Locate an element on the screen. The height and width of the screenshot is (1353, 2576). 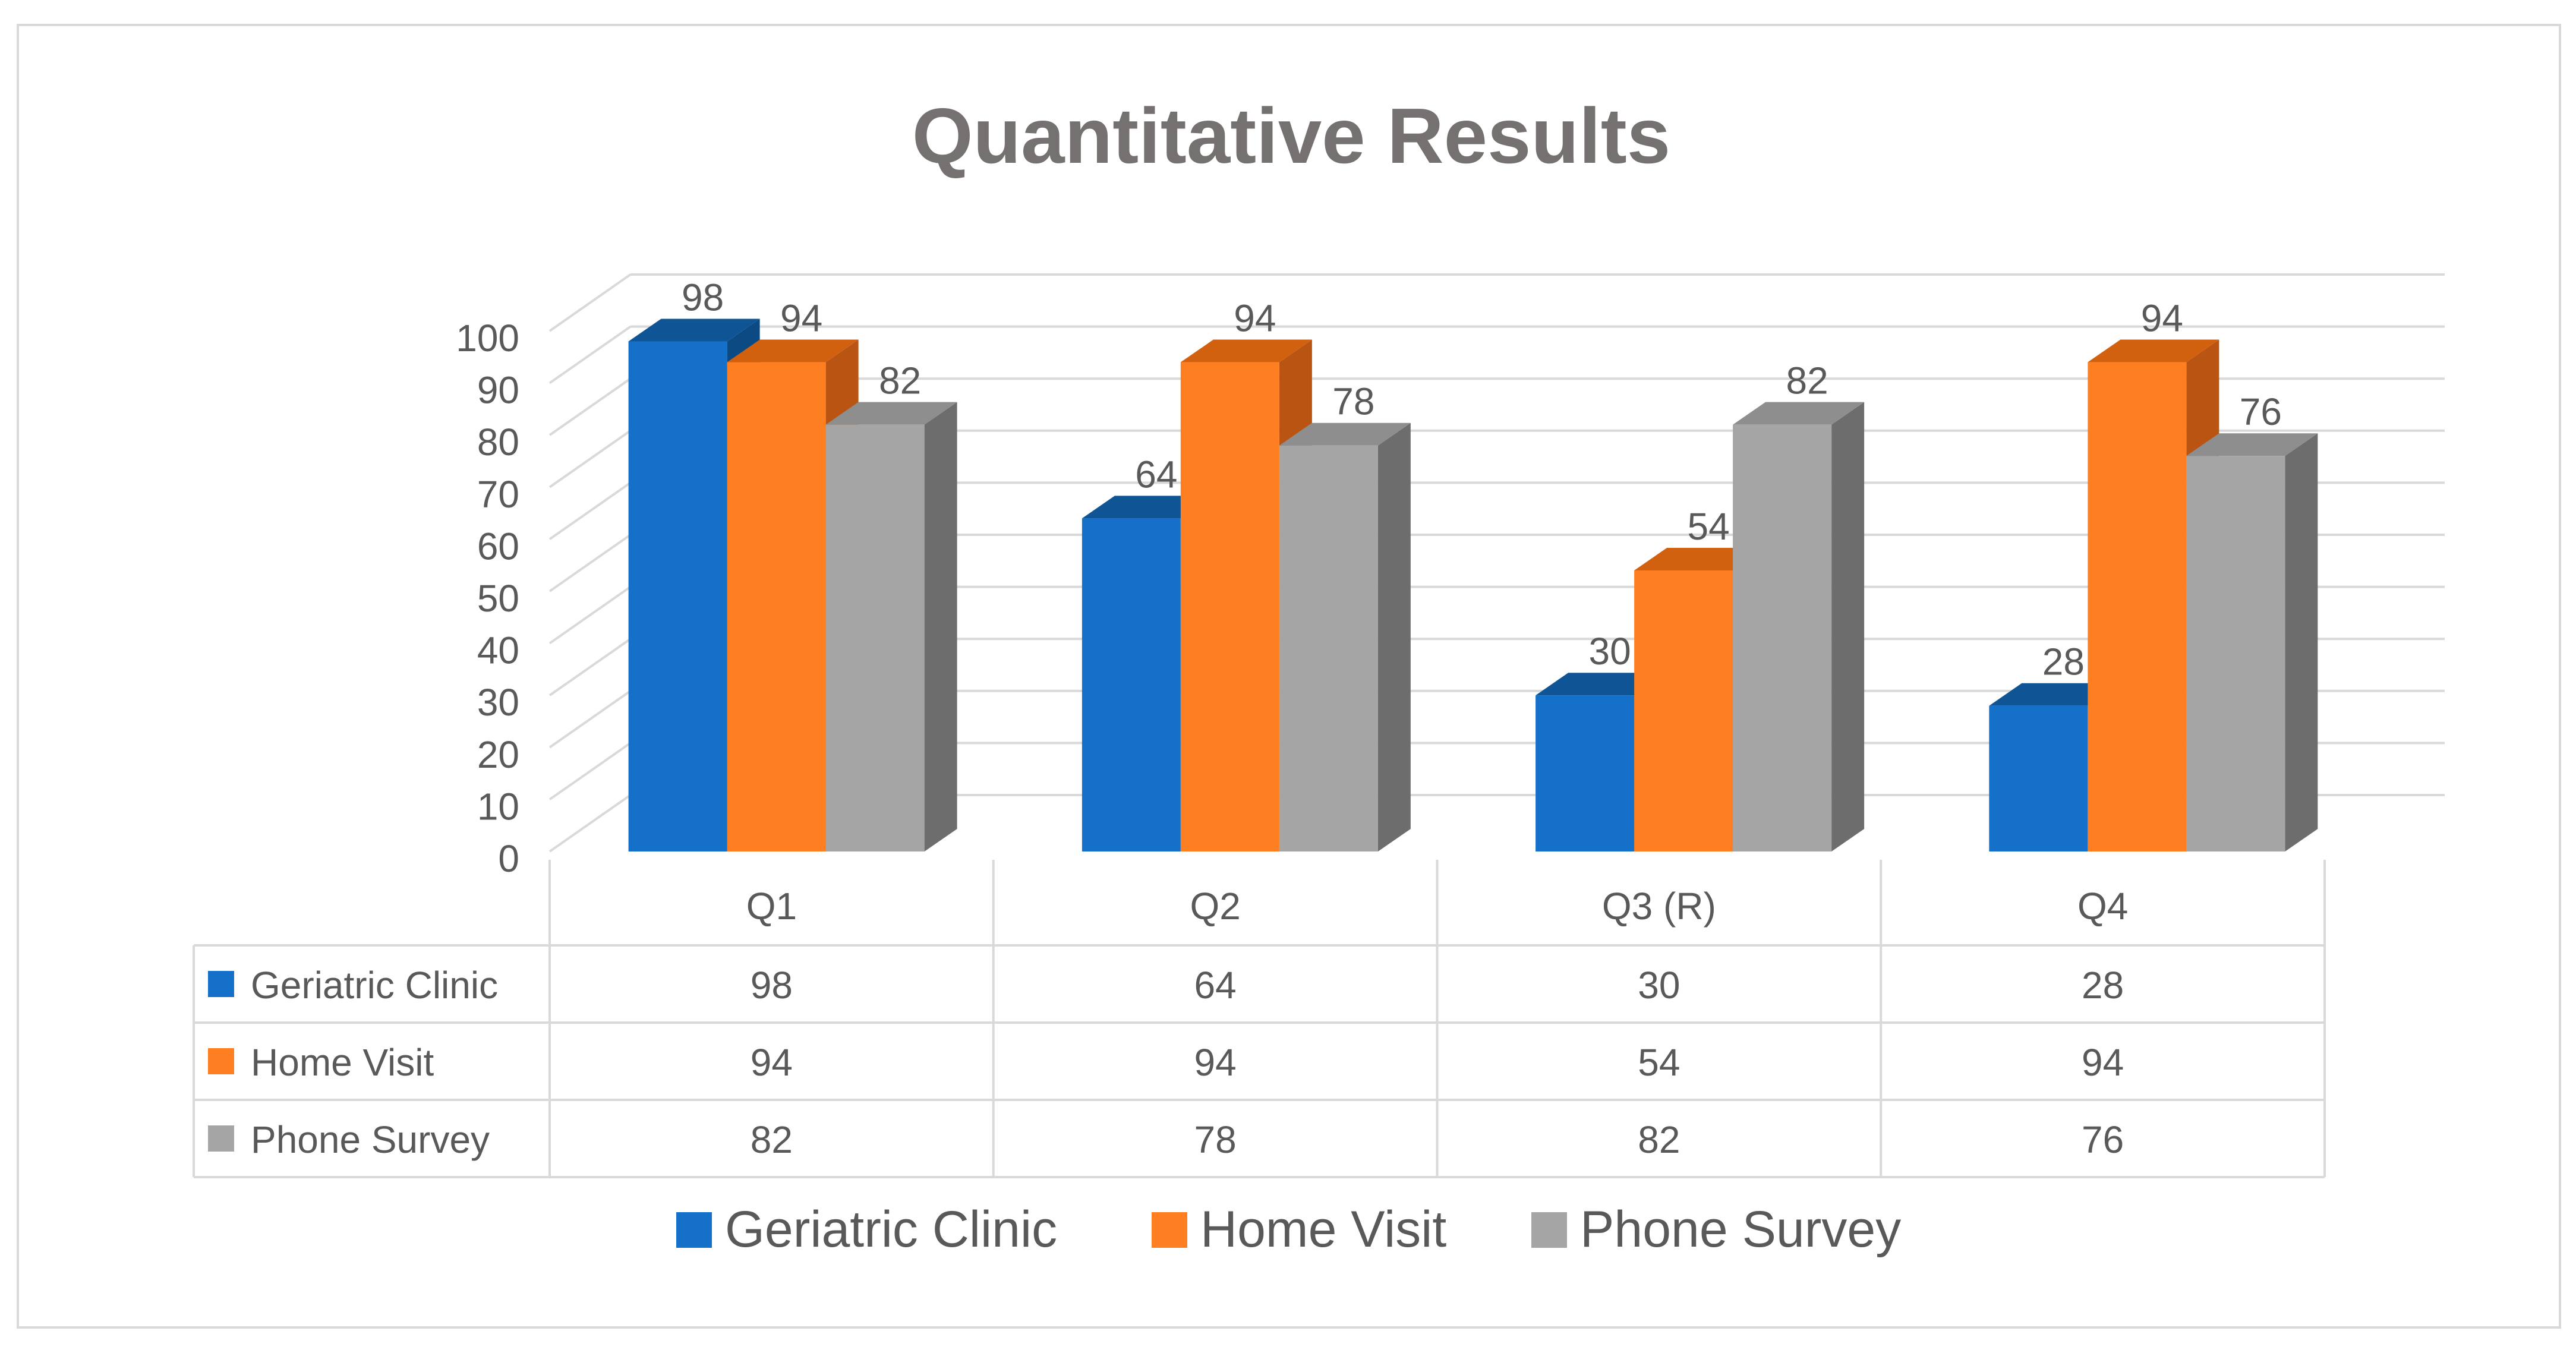
x-tick-label: Q2 is located at coordinates (1215, 906).